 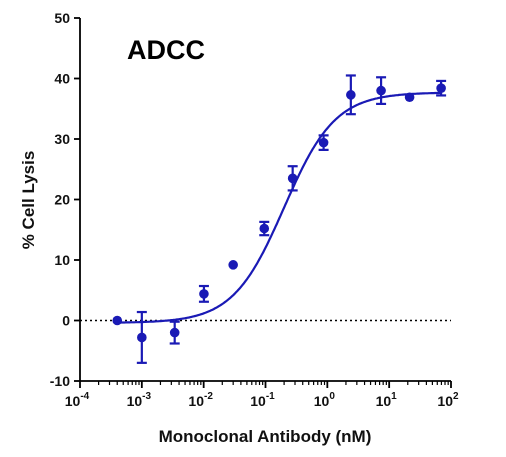 What do you see at coordinates (387, 400) in the screenshot?
I see `x-tick-label: 10¹` at bounding box center [387, 400].